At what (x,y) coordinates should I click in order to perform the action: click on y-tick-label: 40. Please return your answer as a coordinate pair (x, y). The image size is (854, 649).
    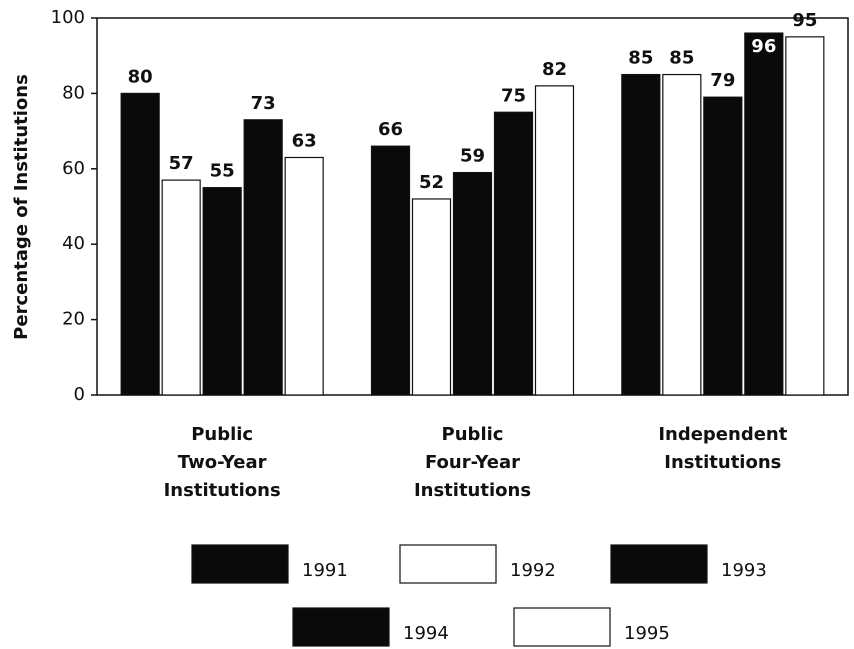
    Looking at the image, I should click on (73, 243).